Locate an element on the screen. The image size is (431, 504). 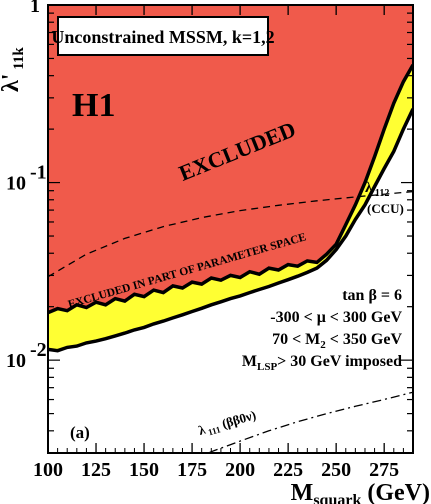
param-mlsp-sub: LSP is located at coordinates (267, 367).